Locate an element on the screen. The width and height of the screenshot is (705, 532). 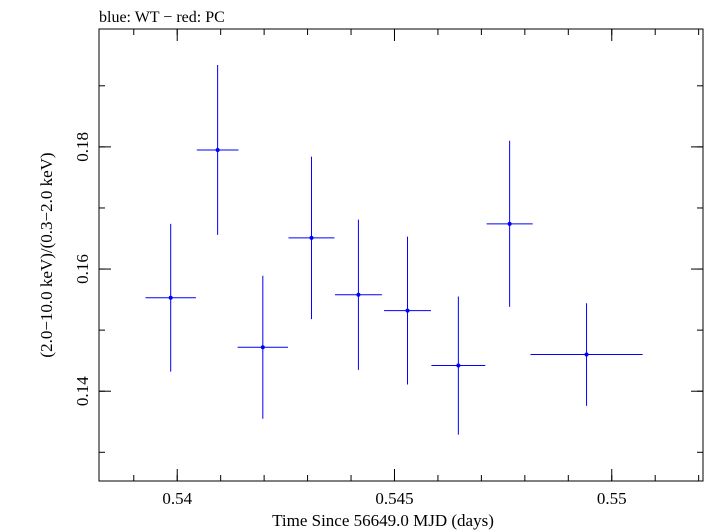
y-tick-label: 0.16 is located at coordinates (82, 269).